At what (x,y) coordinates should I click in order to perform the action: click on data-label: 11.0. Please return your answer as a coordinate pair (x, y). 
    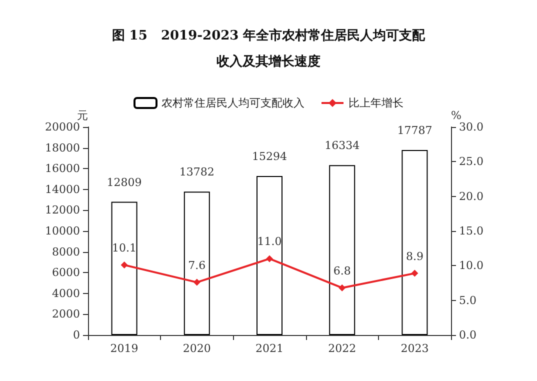
    Looking at the image, I should click on (269, 241).